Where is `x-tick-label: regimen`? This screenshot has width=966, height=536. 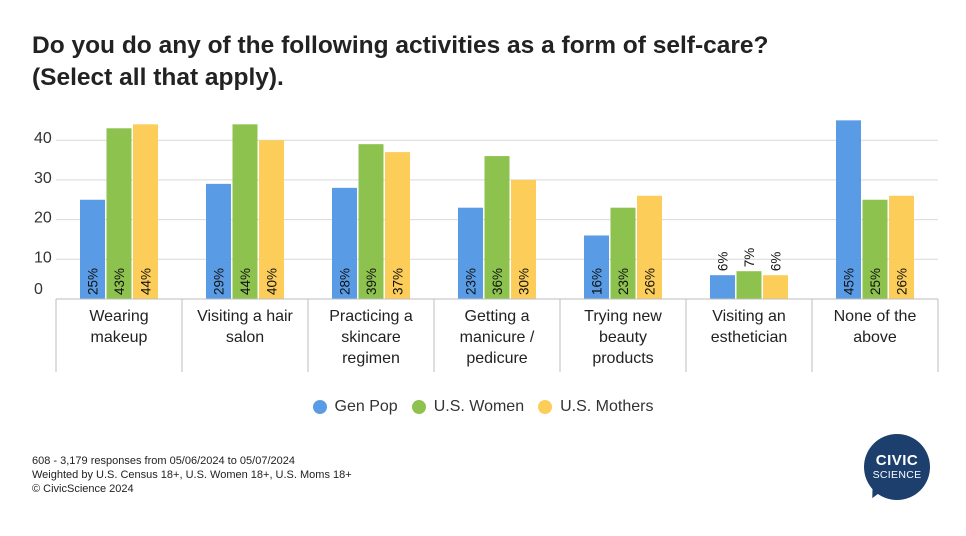 x-tick-label: regimen is located at coordinates (371, 358).